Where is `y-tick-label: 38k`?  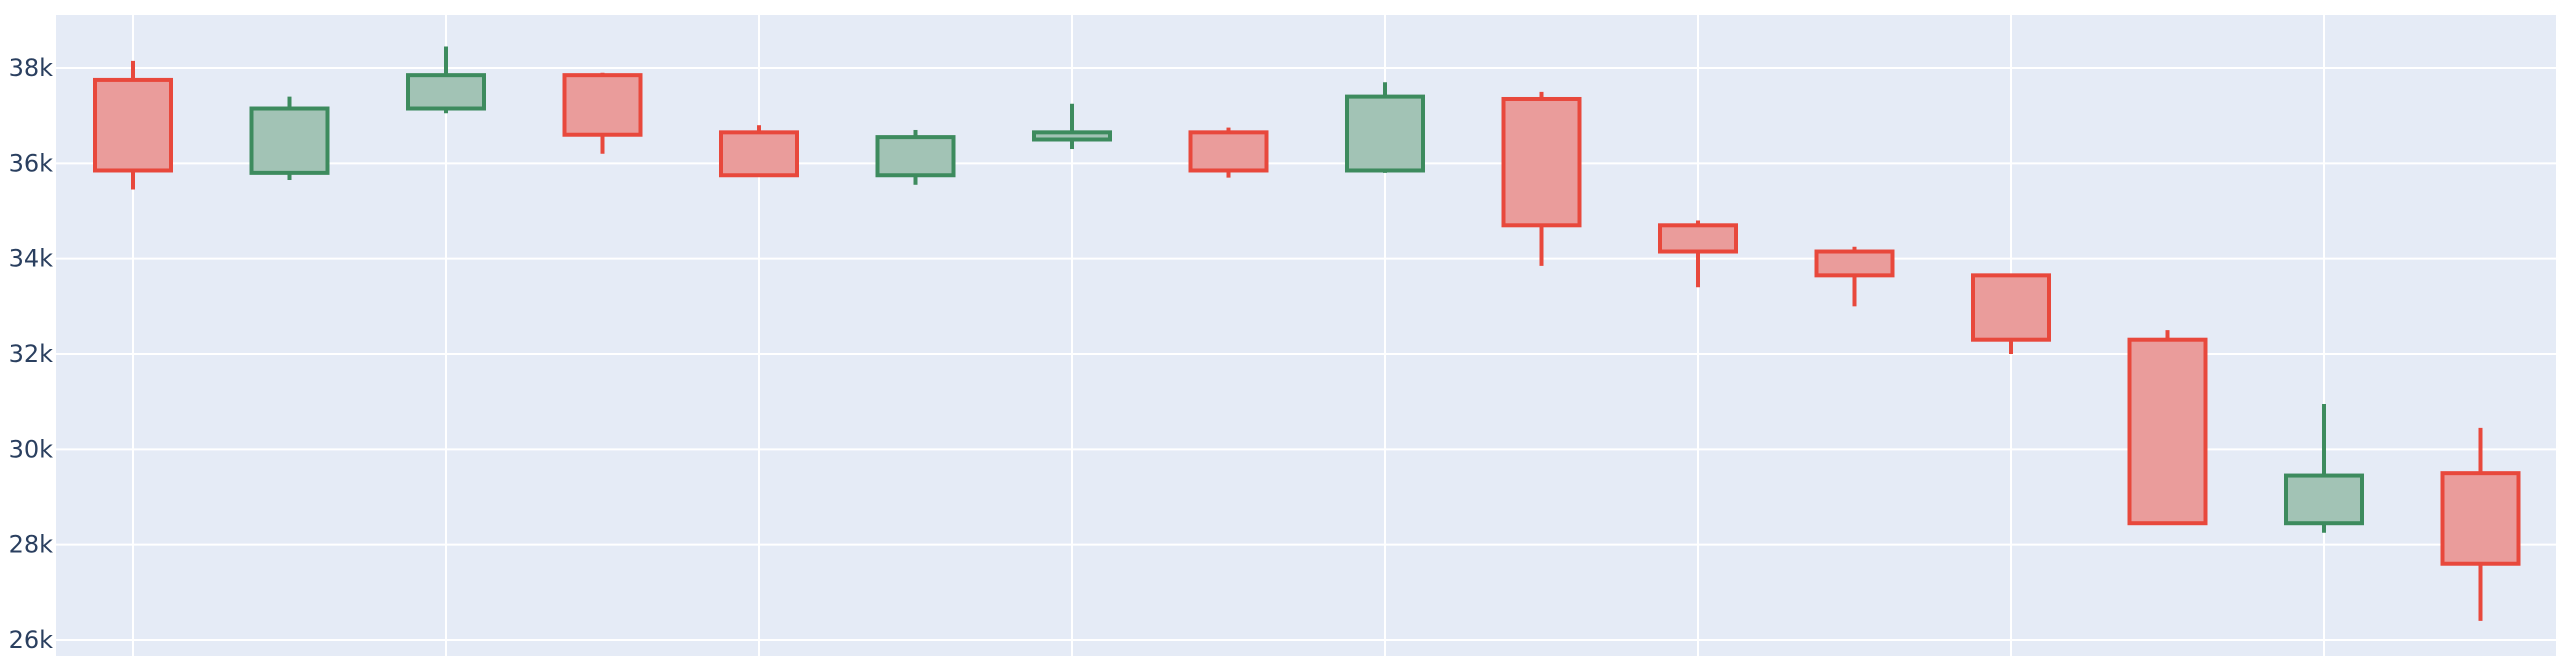 y-tick-label: 38k is located at coordinates (31, 68).